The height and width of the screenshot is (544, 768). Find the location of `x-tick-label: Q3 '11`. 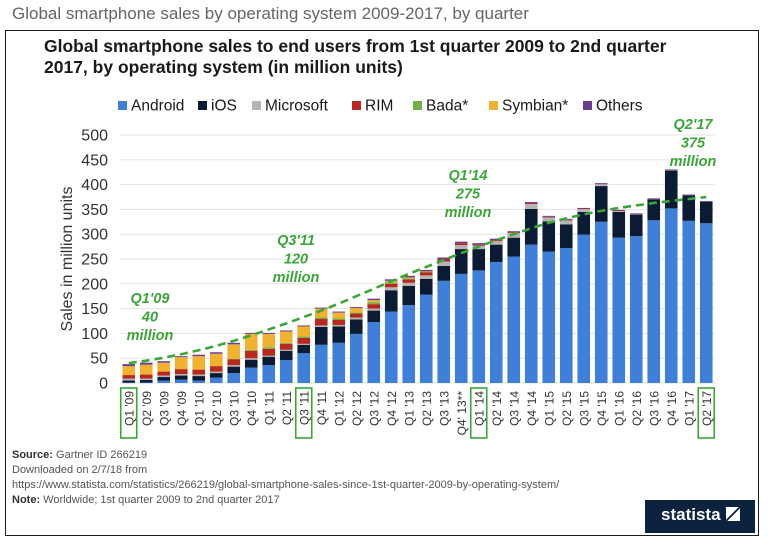

x-tick-label: Q3 '11 is located at coordinates (304, 408).